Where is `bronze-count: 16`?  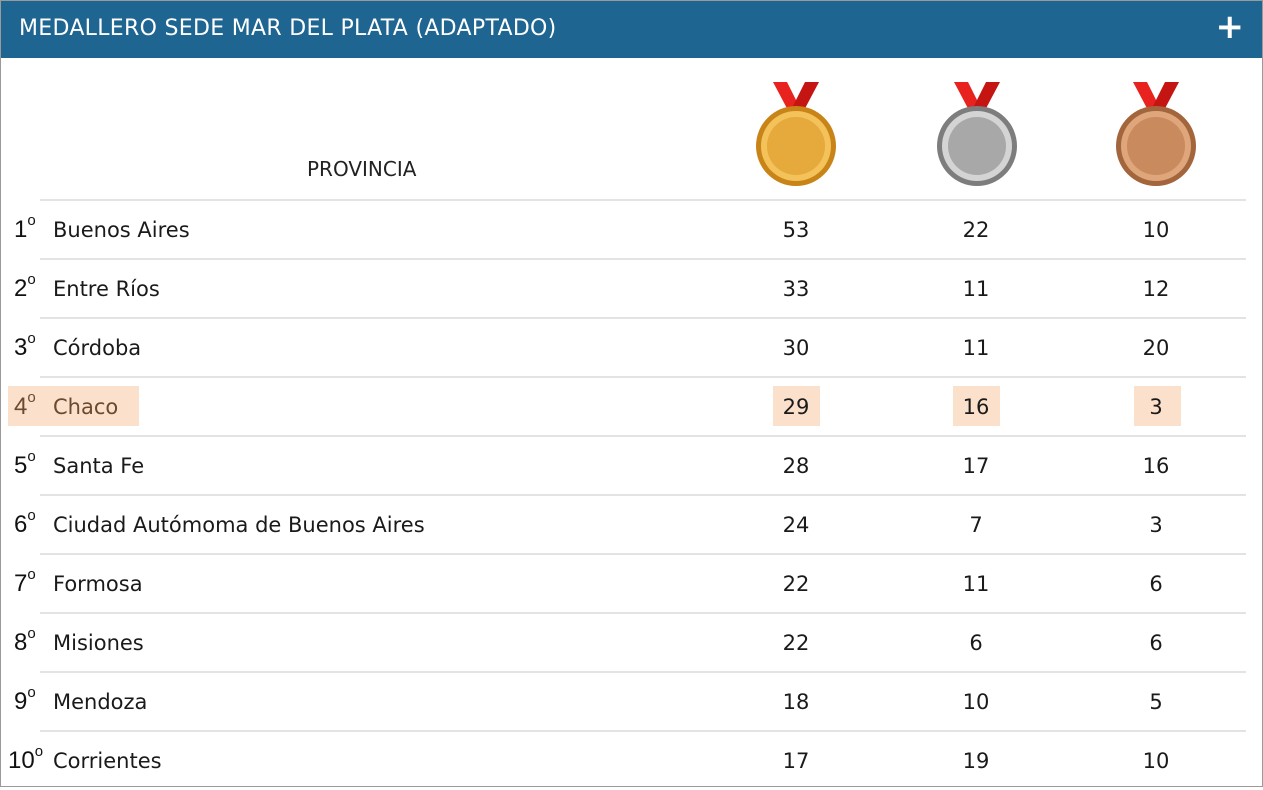
bronze-count: 16 is located at coordinates (1156, 466).